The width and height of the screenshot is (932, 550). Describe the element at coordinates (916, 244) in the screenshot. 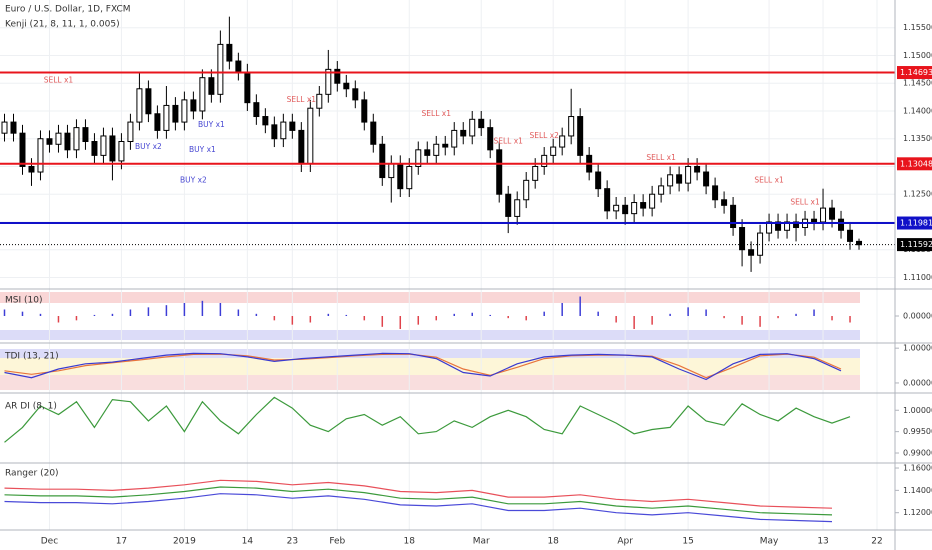

I see `level-label: 1.11592` at that location.